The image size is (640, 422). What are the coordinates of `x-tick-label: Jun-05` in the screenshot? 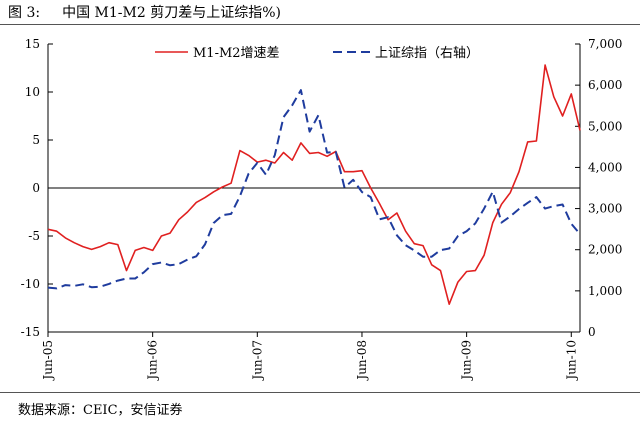 It's located at (48, 361).